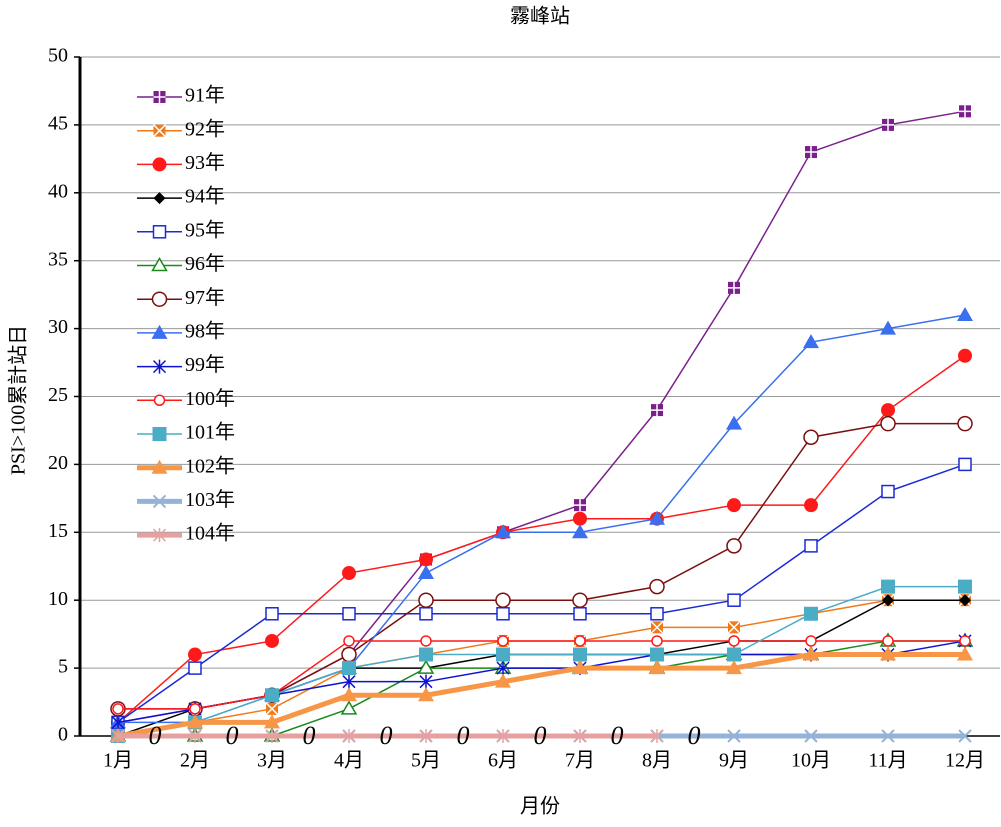 The width and height of the screenshot is (1001, 827). What do you see at coordinates (58, 327) in the screenshot?
I see `y-tick-label: 30` at bounding box center [58, 327].